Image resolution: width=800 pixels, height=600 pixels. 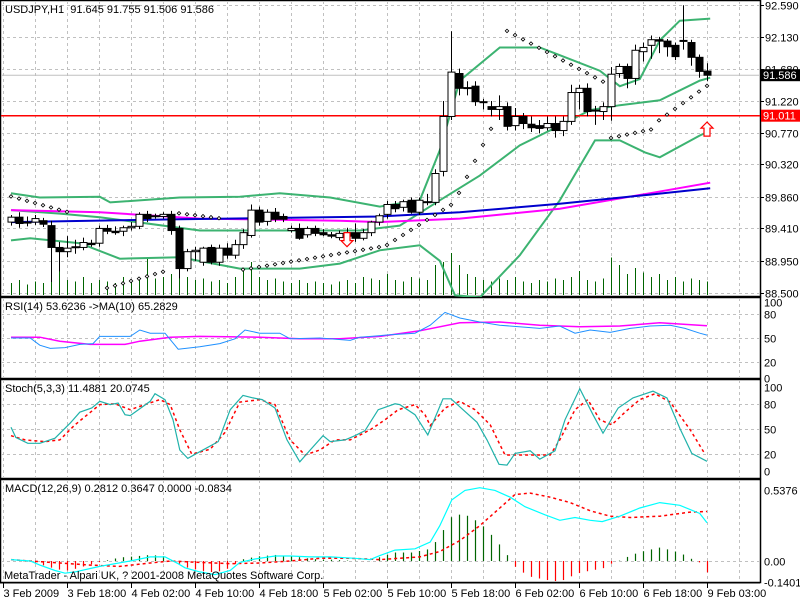 What do you see at coordinates (609, 594) in the screenshot?
I see `time-axis-label: 6 Feb 10:00` at bounding box center [609, 594].